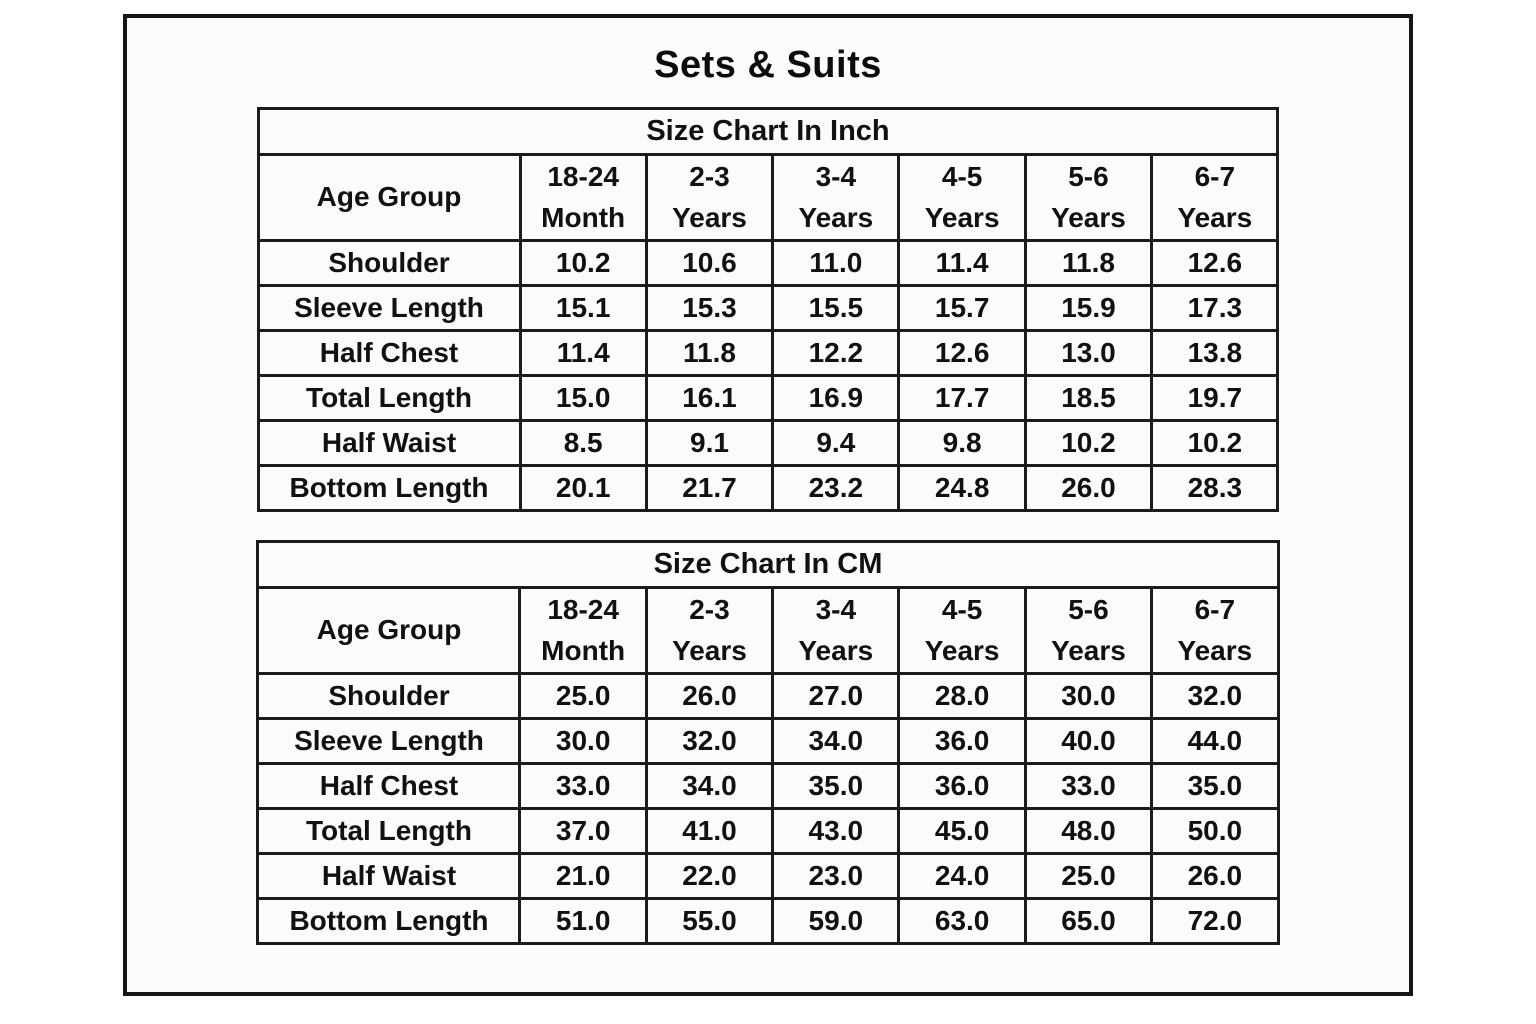  What do you see at coordinates (1088, 921) in the screenshot?
I see `measurement-value: 65.0` at bounding box center [1088, 921].